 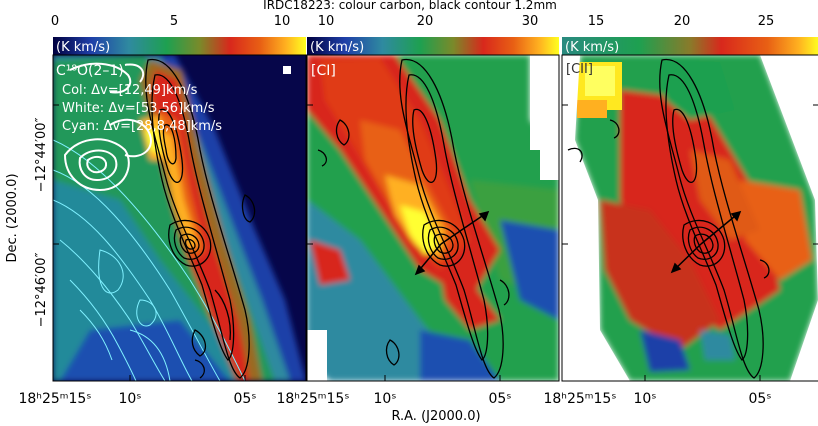 I want to click on cbar2-tick: 30, so click(x=530, y=21).